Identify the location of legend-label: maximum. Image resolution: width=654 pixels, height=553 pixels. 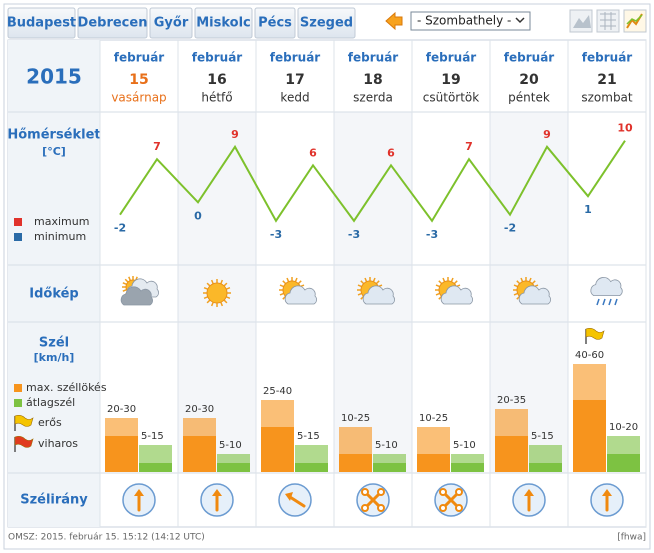
(61, 221).